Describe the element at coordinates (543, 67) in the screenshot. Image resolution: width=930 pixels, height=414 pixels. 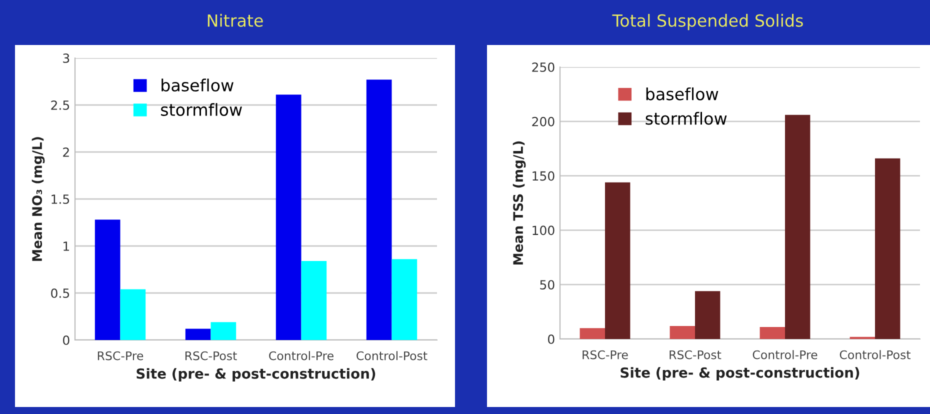
I see `y-tick-label: 250` at that location.